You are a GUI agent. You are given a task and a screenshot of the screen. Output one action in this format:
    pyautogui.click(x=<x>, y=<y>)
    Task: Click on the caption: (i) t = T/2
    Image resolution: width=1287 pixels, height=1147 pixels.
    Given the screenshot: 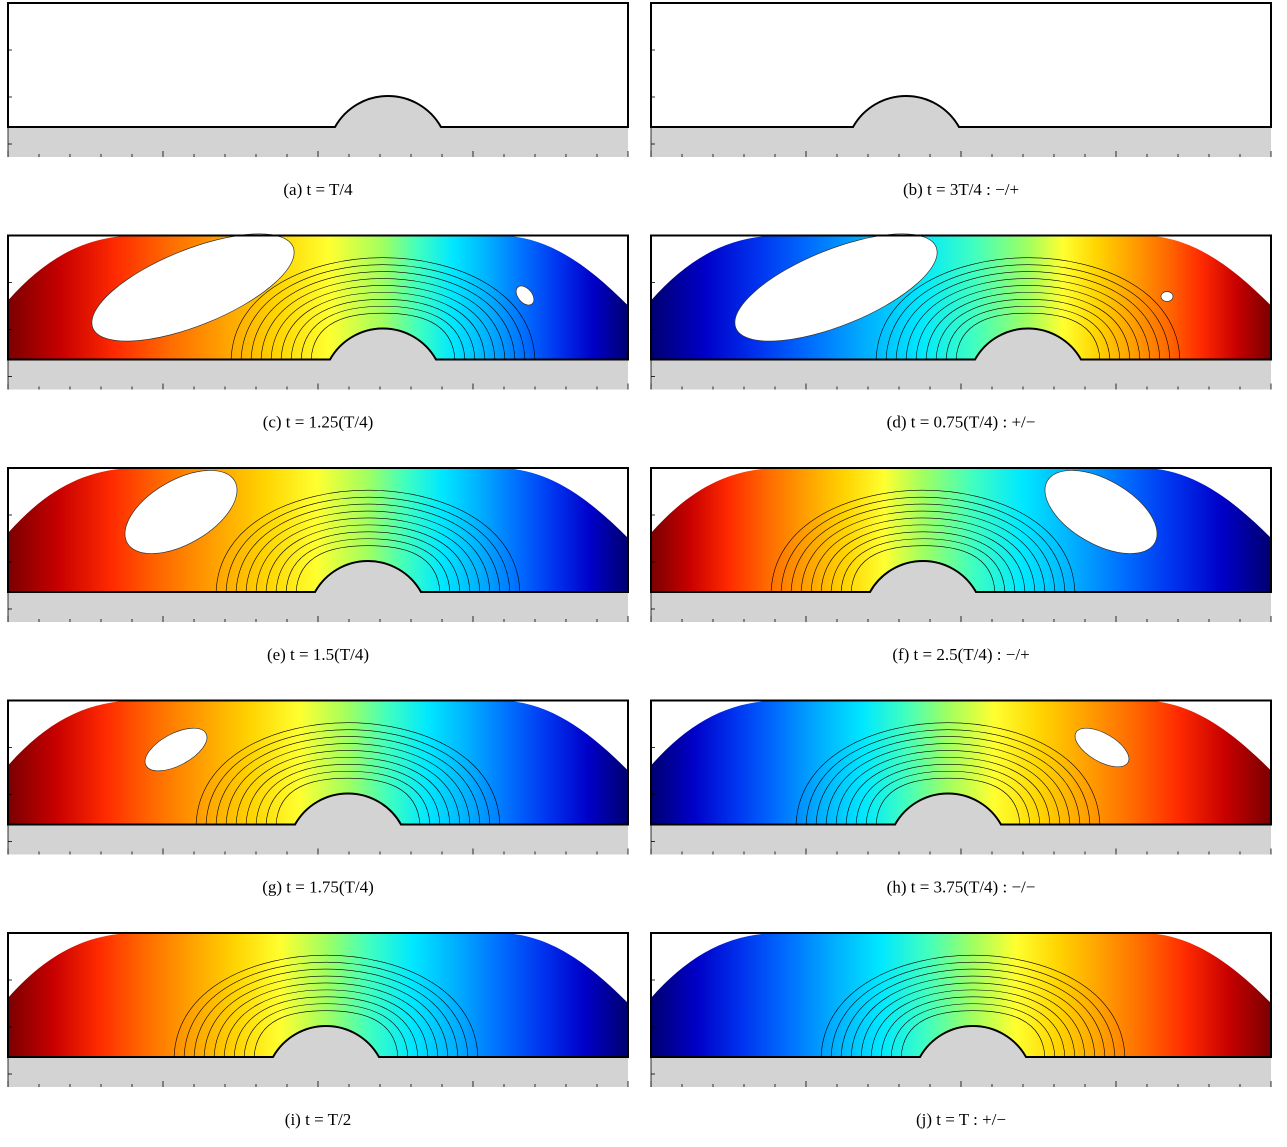 What is the action you would take?
    pyautogui.click(x=318, y=1119)
    